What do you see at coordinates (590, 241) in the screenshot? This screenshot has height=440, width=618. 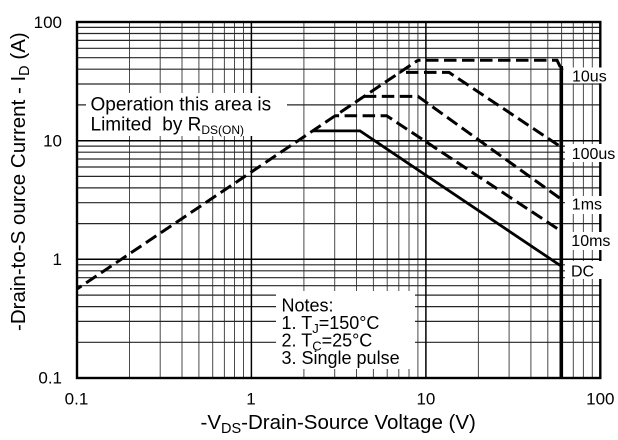 I see `svg-text: 10ms` at bounding box center [590, 241].